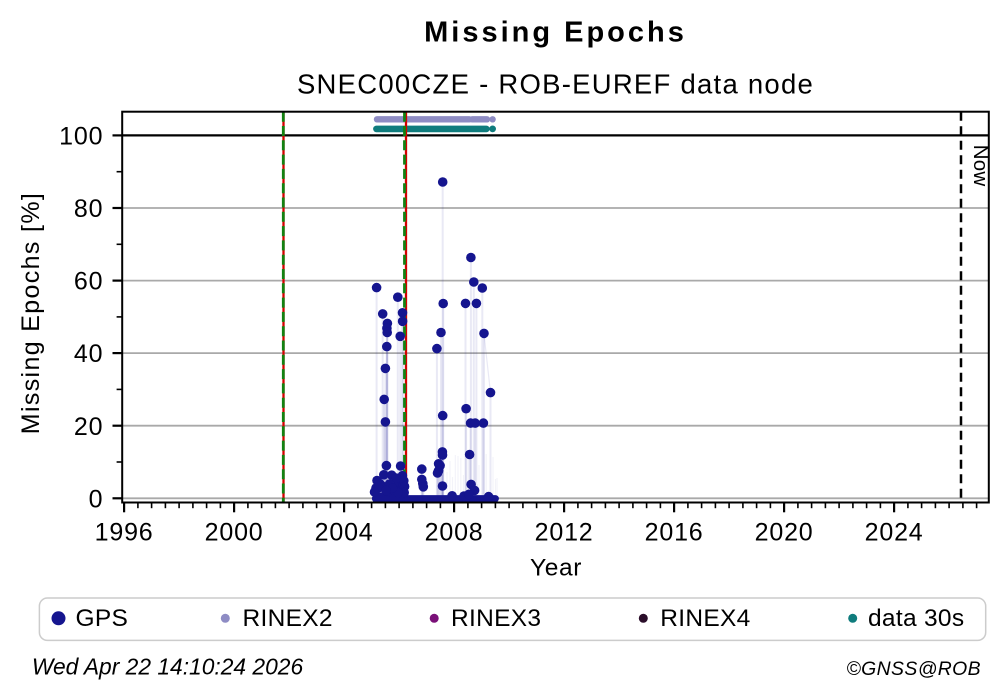 Image resolution: width=1008 pixels, height=699 pixels. Describe the element at coordinates (88, 282) in the screenshot. I see `svg-text: 60` at that location.